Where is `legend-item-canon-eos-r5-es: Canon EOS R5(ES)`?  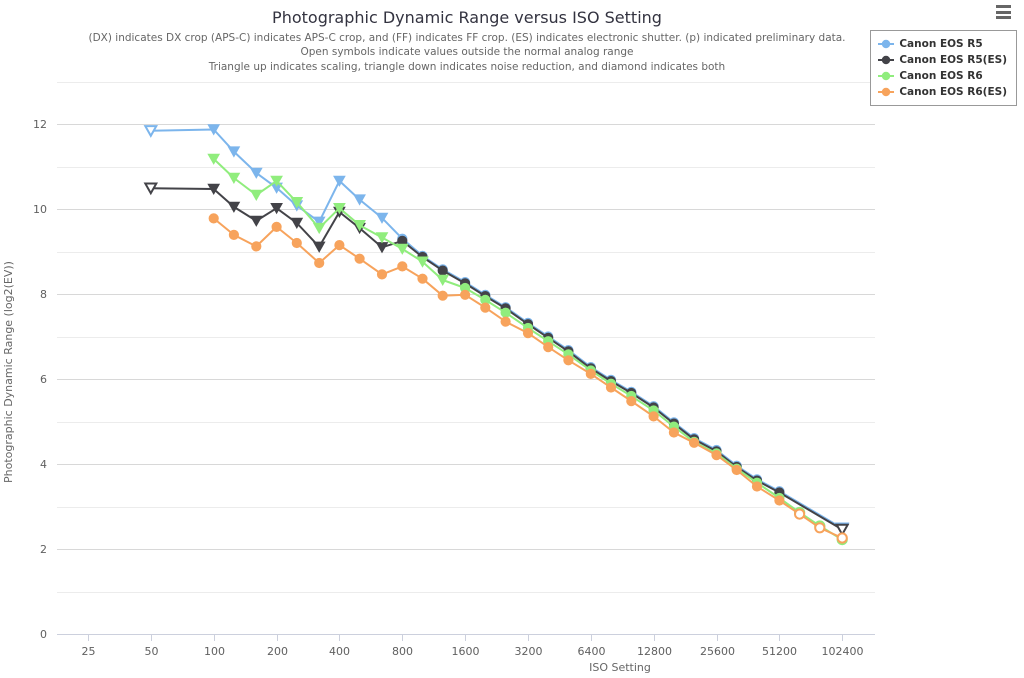 legend-item-canon-eos-r5-es: Canon EOS R5(ES) is located at coordinates (942, 60).